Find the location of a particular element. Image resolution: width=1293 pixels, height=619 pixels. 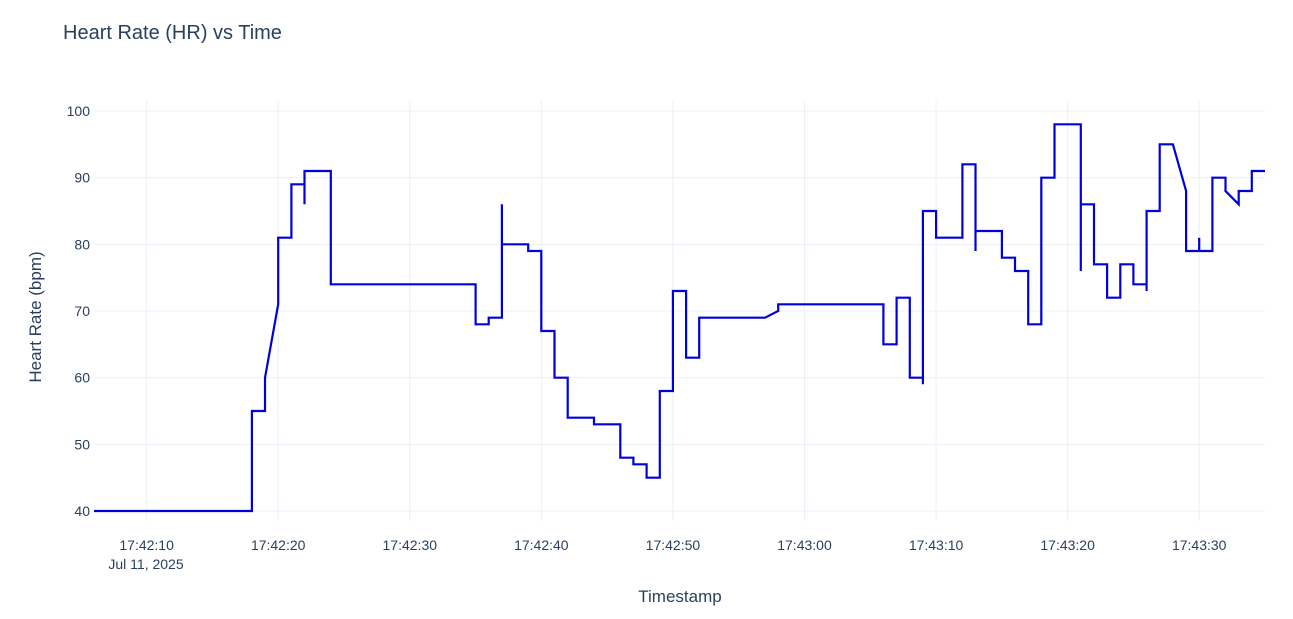

y-tick-label: 60 is located at coordinates (82, 378).